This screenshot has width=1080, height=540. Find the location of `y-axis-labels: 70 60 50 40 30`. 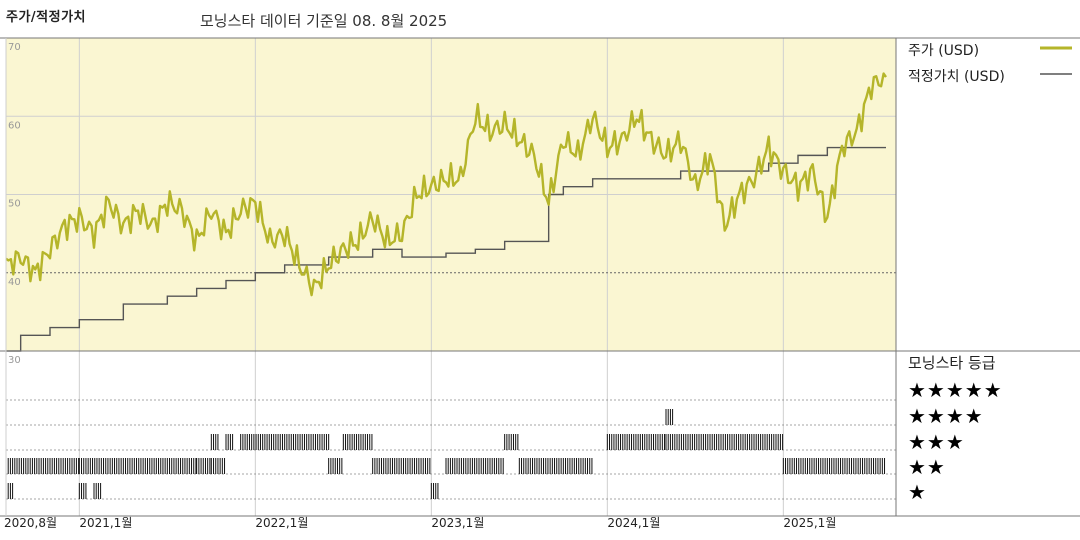

y-axis-labels: 70 60 50 40 30 is located at coordinates (14, 204).